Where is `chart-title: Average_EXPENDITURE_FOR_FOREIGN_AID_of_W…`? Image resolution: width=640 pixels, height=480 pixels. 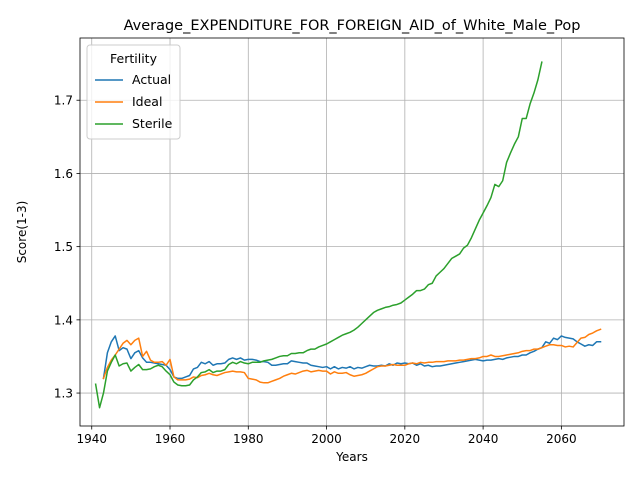 chart-title: Average_EXPENDITURE_FOR_FOREIGN_AID_of_W… is located at coordinates (352, 26).